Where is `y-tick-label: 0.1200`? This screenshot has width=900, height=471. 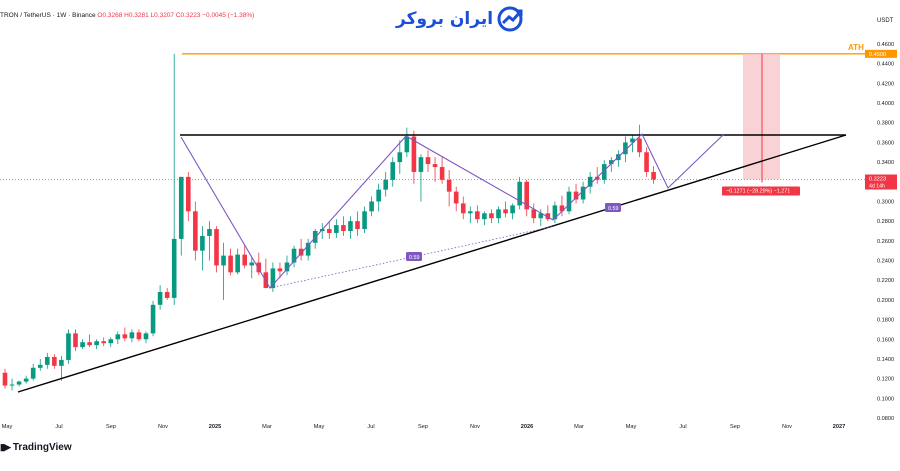
y-tick-label: 0.1200 is located at coordinates (885, 380).